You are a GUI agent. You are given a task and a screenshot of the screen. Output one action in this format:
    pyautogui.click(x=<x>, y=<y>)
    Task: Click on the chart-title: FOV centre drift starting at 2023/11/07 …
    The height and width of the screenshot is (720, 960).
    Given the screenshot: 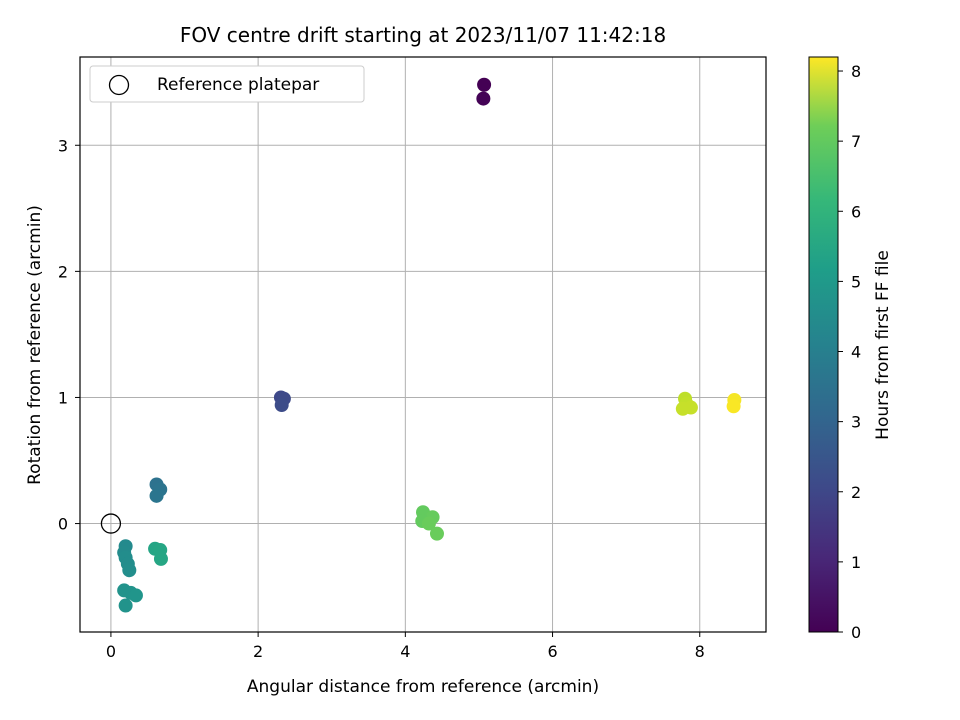 What is the action you would take?
    pyautogui.click(x=423, y=35)
    